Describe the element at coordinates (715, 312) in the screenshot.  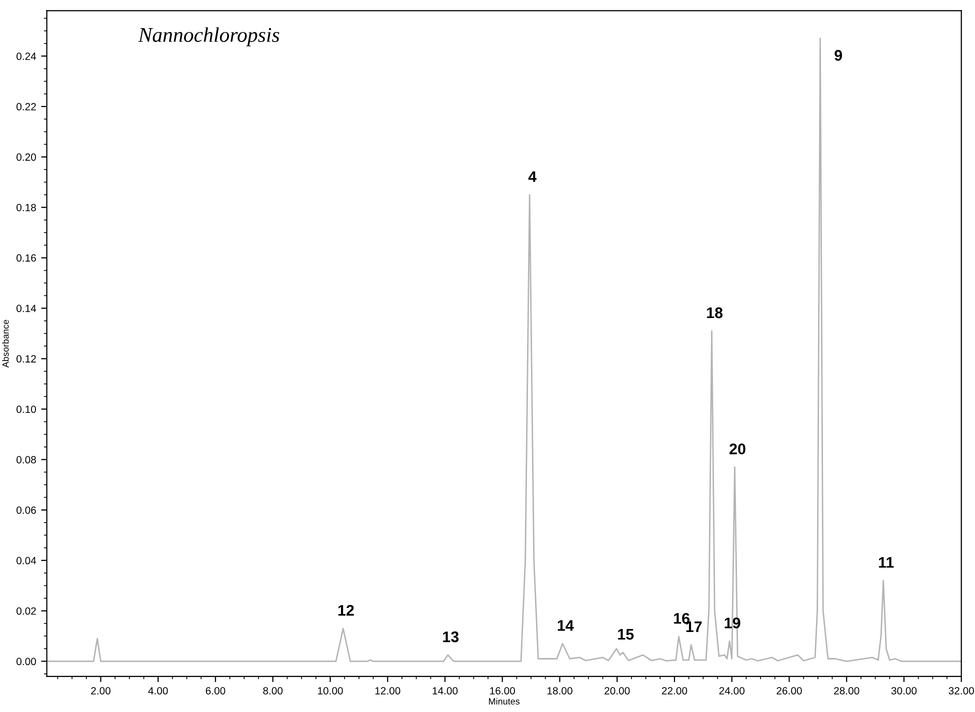
I see `annotation: 18` at that location.